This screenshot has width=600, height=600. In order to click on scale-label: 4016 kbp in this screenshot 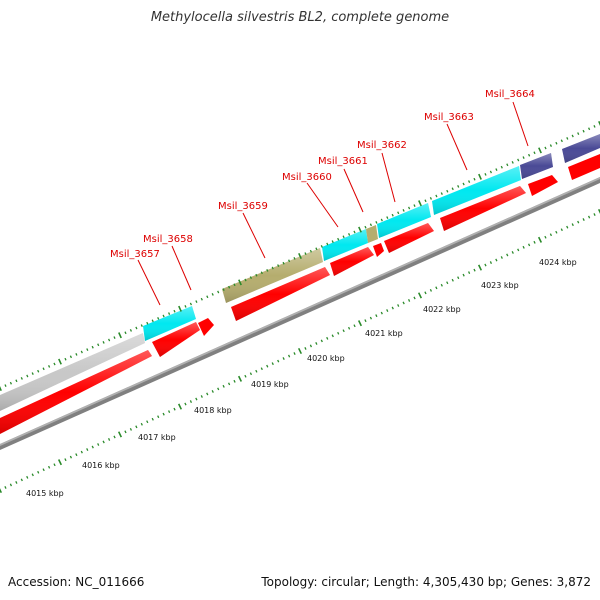, I will do `click(101, 465)`.